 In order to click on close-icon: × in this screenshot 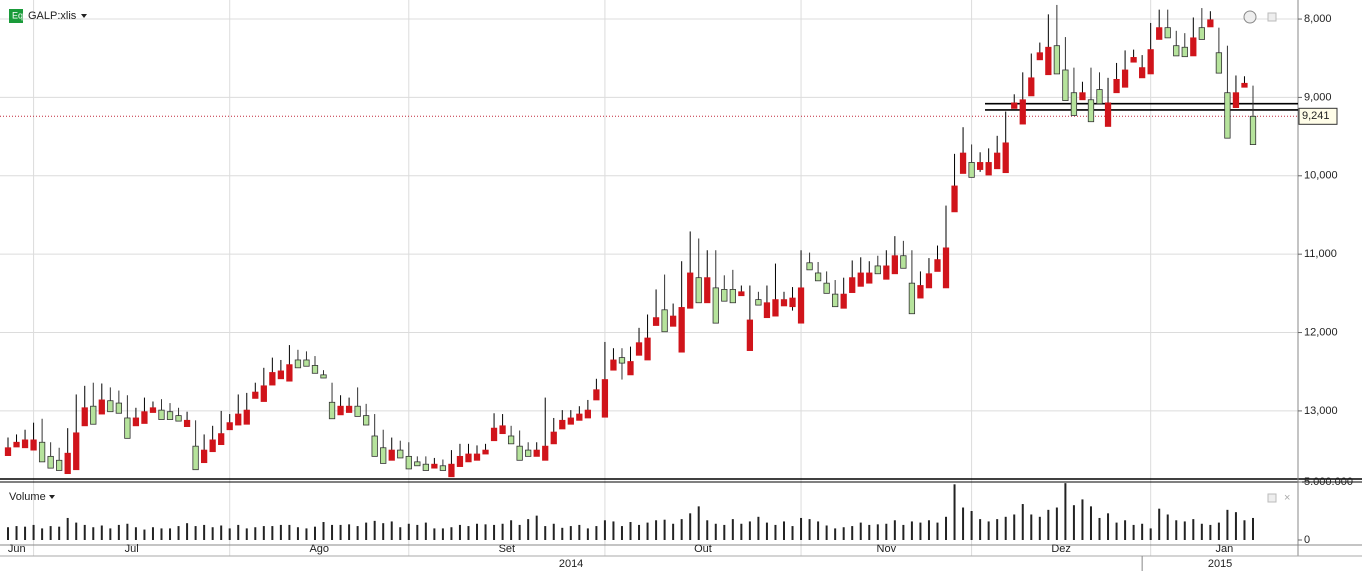, I will do `click(1287, 498)`.